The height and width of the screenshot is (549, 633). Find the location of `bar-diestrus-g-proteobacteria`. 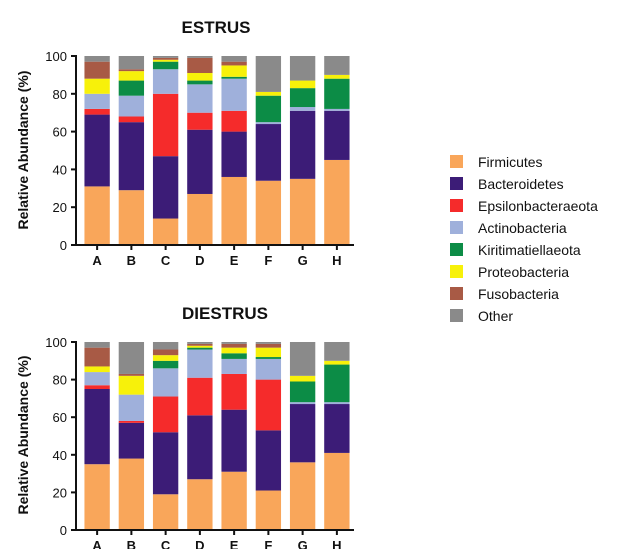

bar-diestrus-g-proteobacteria is located at coordinates (302, 378).